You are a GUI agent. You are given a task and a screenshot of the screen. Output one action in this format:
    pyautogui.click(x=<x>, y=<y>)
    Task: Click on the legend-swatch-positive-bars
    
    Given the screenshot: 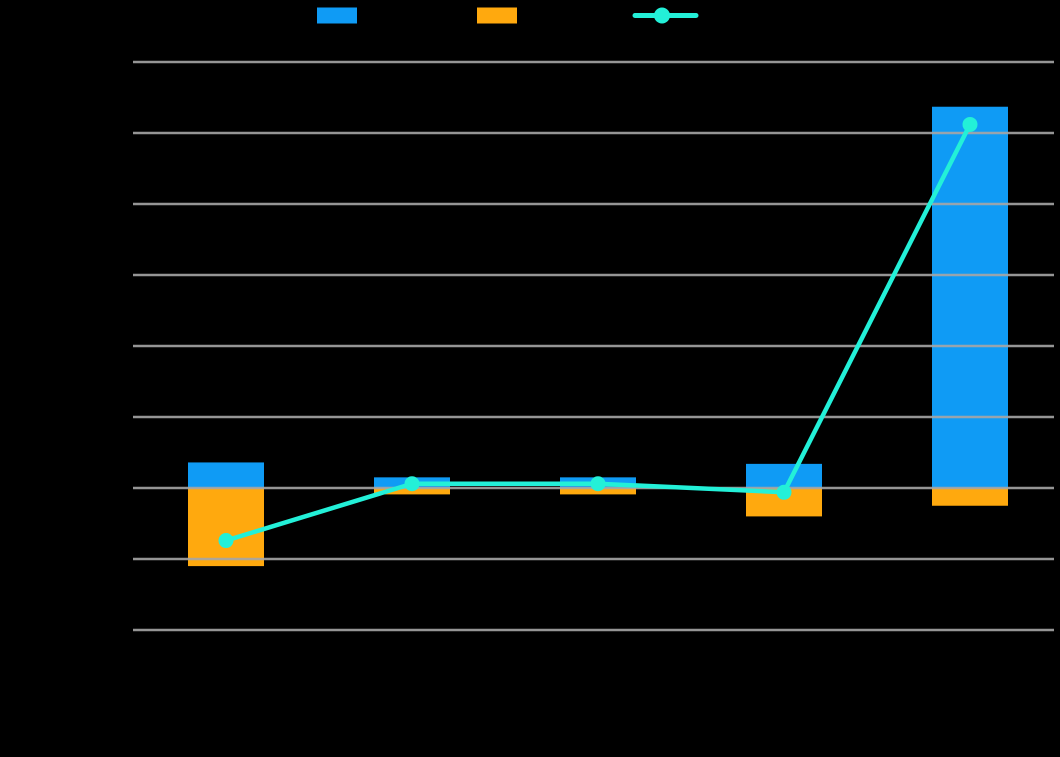 What is the action you would take?
    pyautogui.click(x=337, y=15)
    